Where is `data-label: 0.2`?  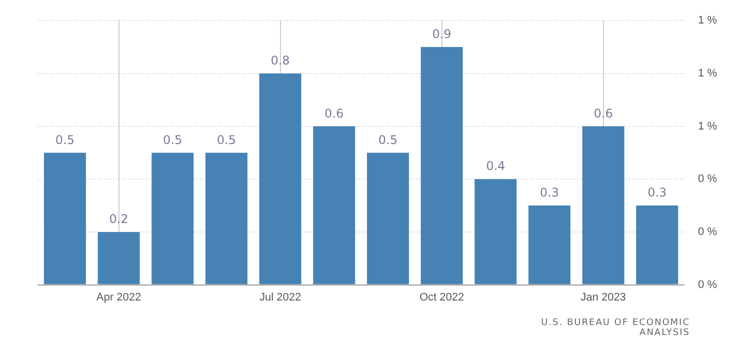 data-label: 0.2 is located at coordinates (118, 219).